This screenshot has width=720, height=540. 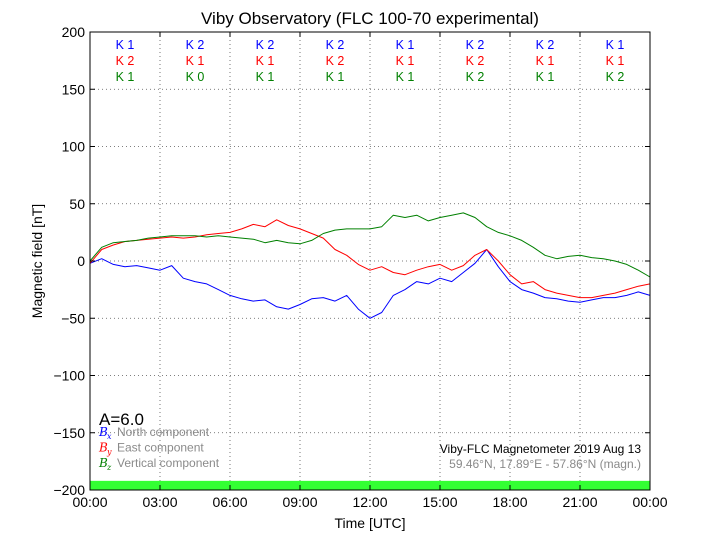 I want to click on legend-subscript: y, so click(x=109, y=452).